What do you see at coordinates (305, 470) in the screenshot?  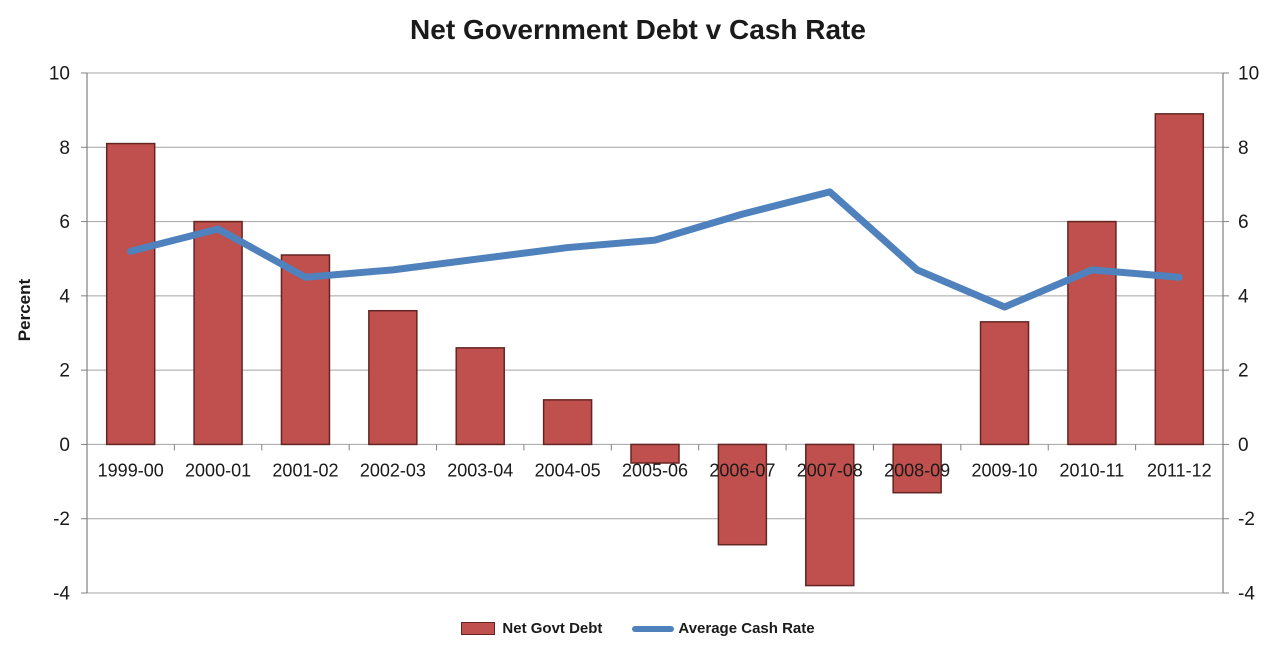 I see `x-axis-label-2001-02: 2001-02` at bounding box center [305, 470].